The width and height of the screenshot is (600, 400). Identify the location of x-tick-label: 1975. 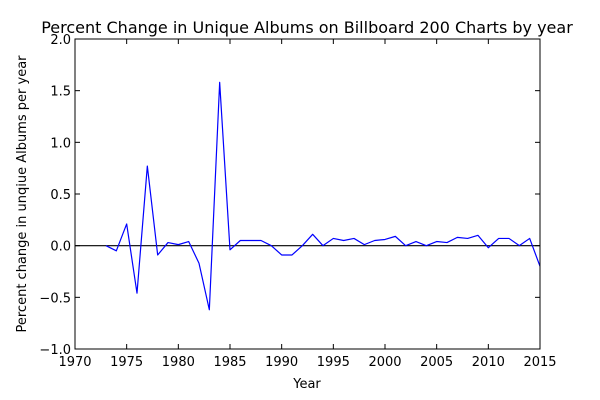
(126, 362).